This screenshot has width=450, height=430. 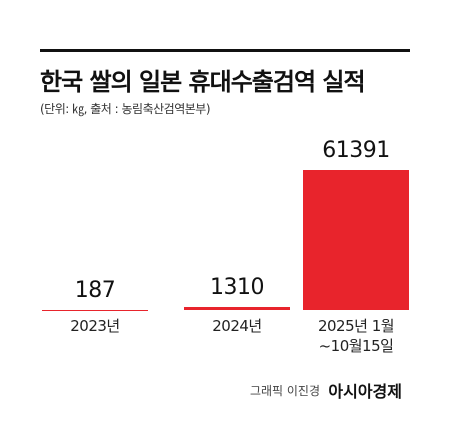 What do you see at coordinates (237, 287) in the screenshot?
I see `value-label: 1310` at bounding box center [237, 287].